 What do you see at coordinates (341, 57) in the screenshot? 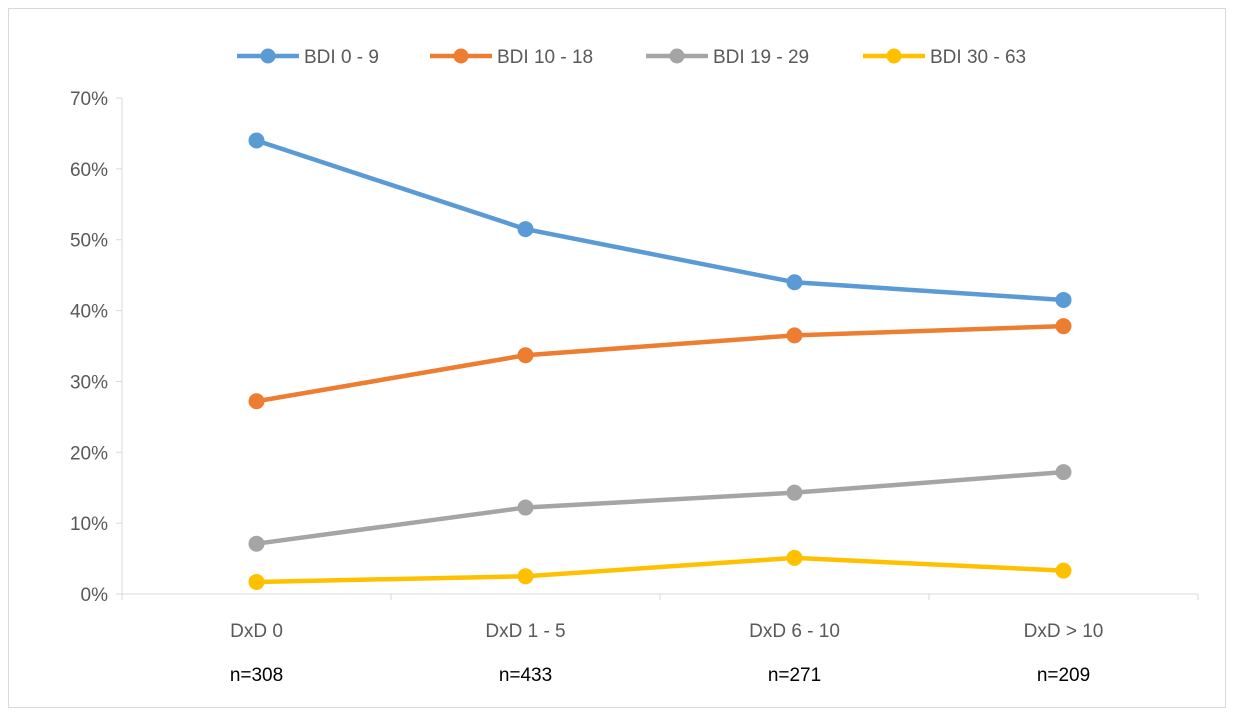
I see `legend-label: BDI 0 - 9` at bounding box center [341, 57].